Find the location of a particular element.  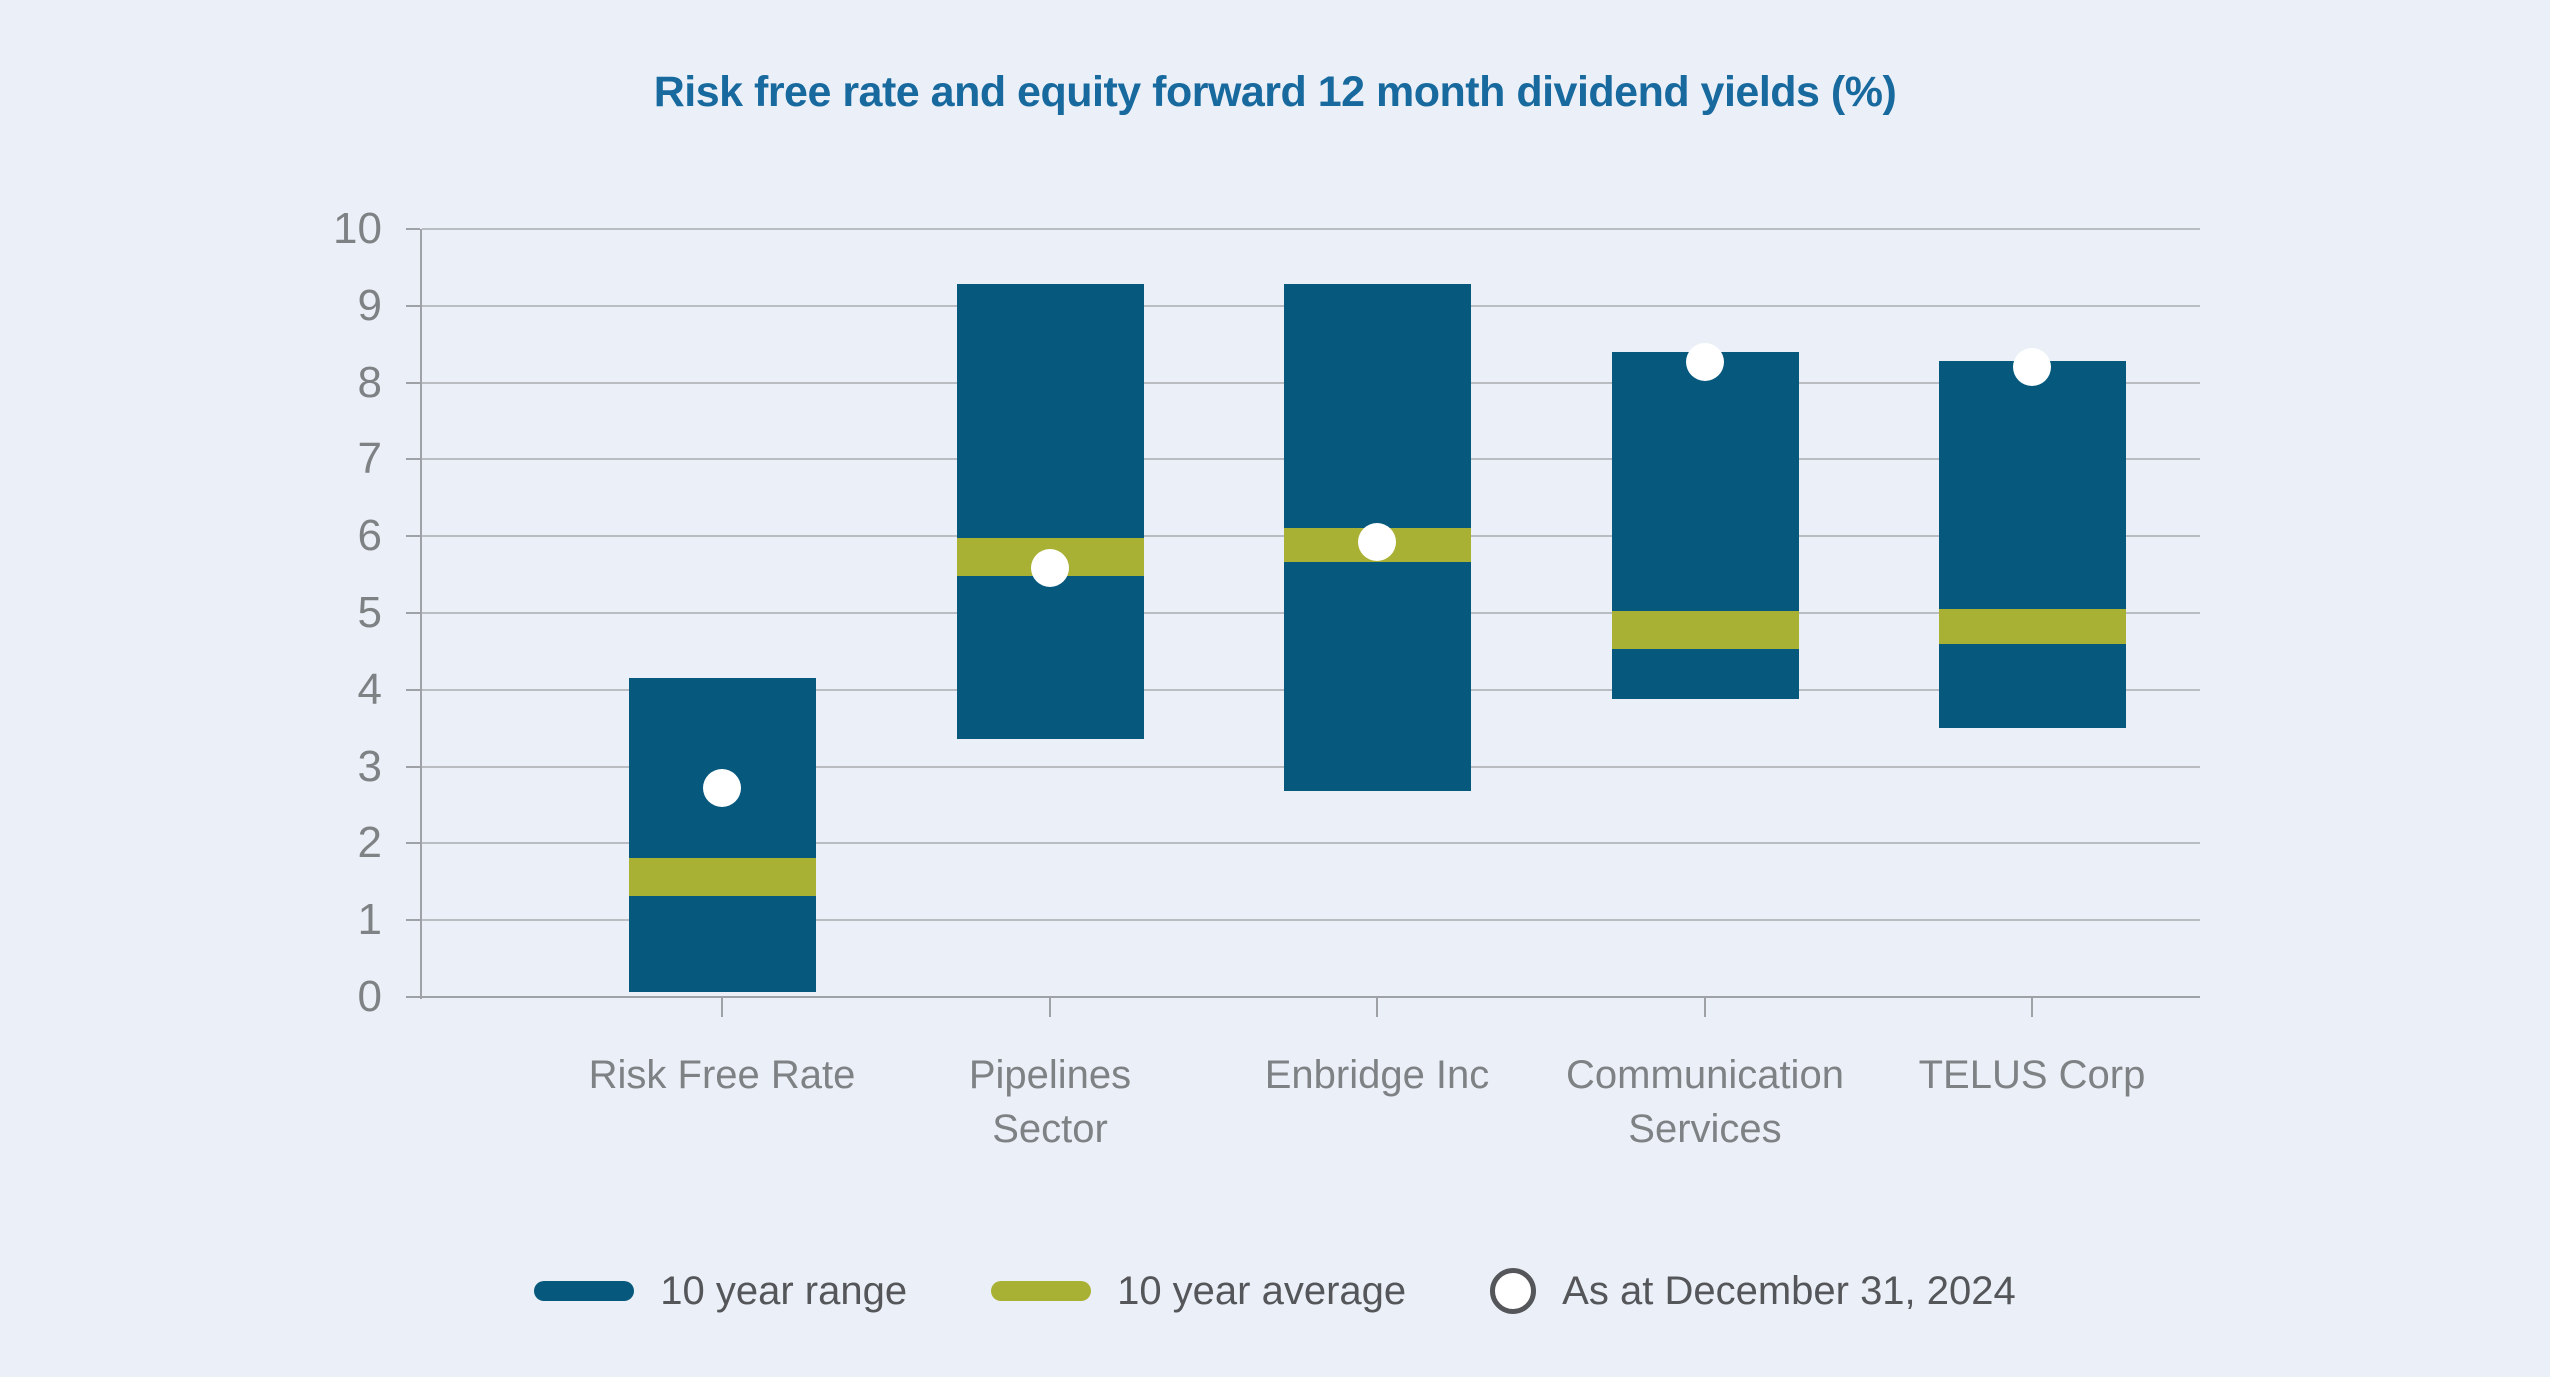

x-axis-label: Communication Services is located at coordinates (1705, 1102).